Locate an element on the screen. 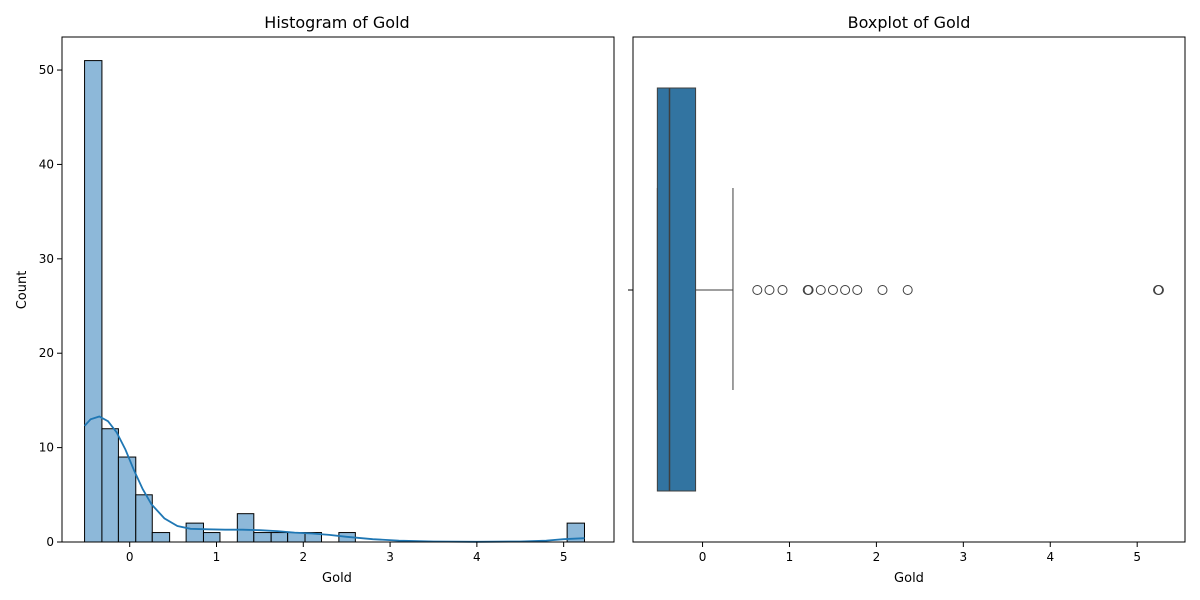 The image size is (1200, 600). histogram-x-ticks: 0 1 2 3 4 5 is located at coordinates (347, 553).